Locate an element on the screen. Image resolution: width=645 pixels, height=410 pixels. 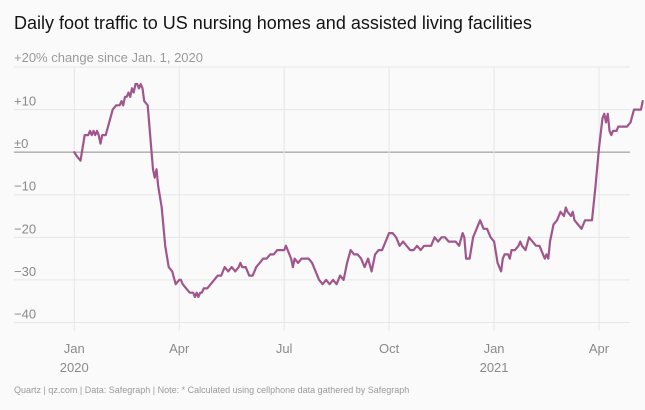
y-tick-label: −10 is located at coordinates (25, 186).